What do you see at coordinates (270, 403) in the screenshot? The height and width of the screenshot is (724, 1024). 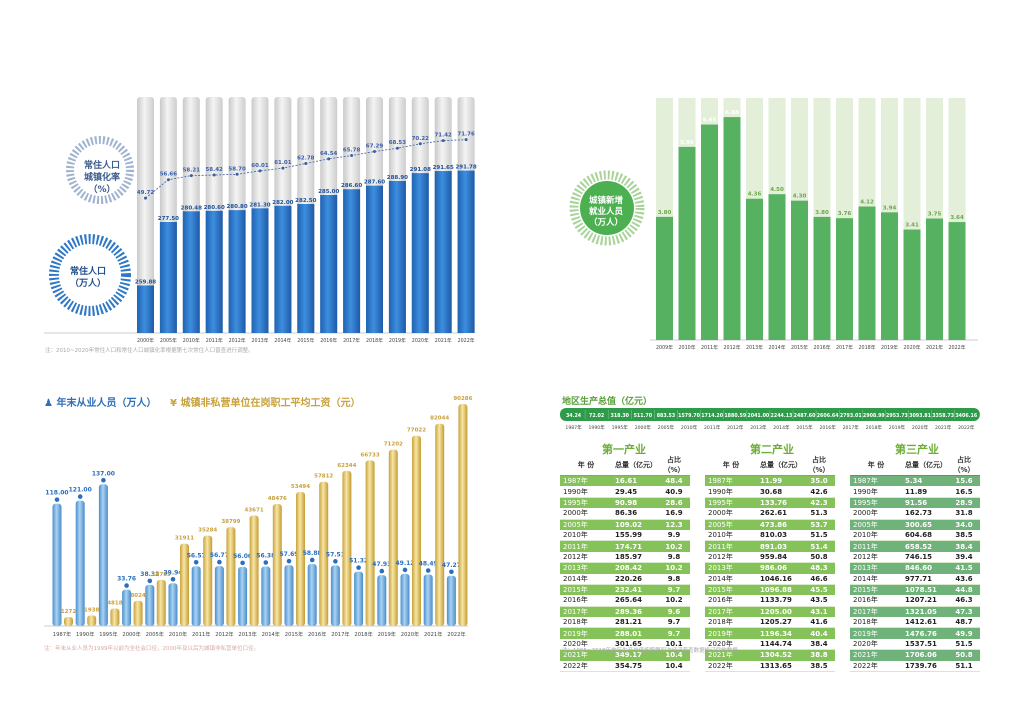 I see `legend-wage-label: 城镇非私营单位在岗职工平均工资（元）` at bounding box center [270, 403].